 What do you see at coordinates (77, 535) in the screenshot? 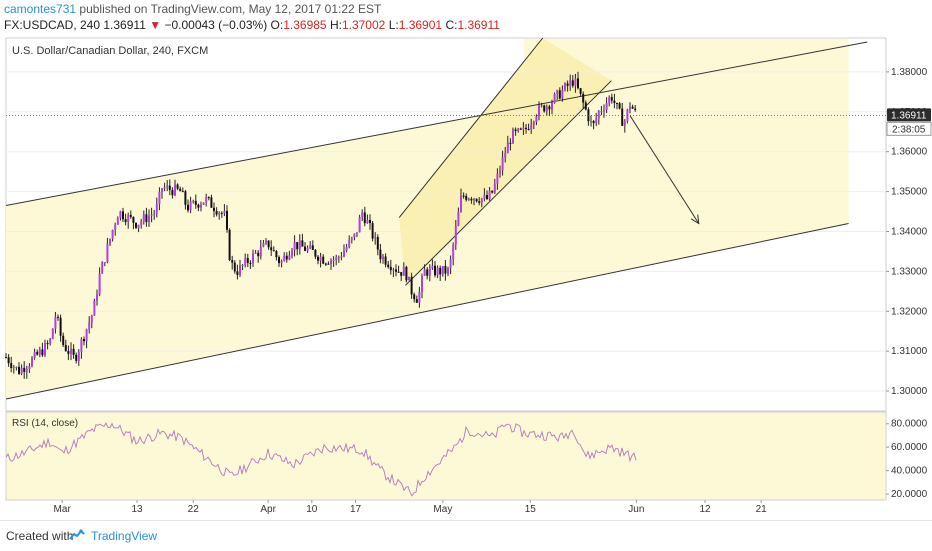
I see `tradingview-cloud-icon` at bounding box center [77, 535].